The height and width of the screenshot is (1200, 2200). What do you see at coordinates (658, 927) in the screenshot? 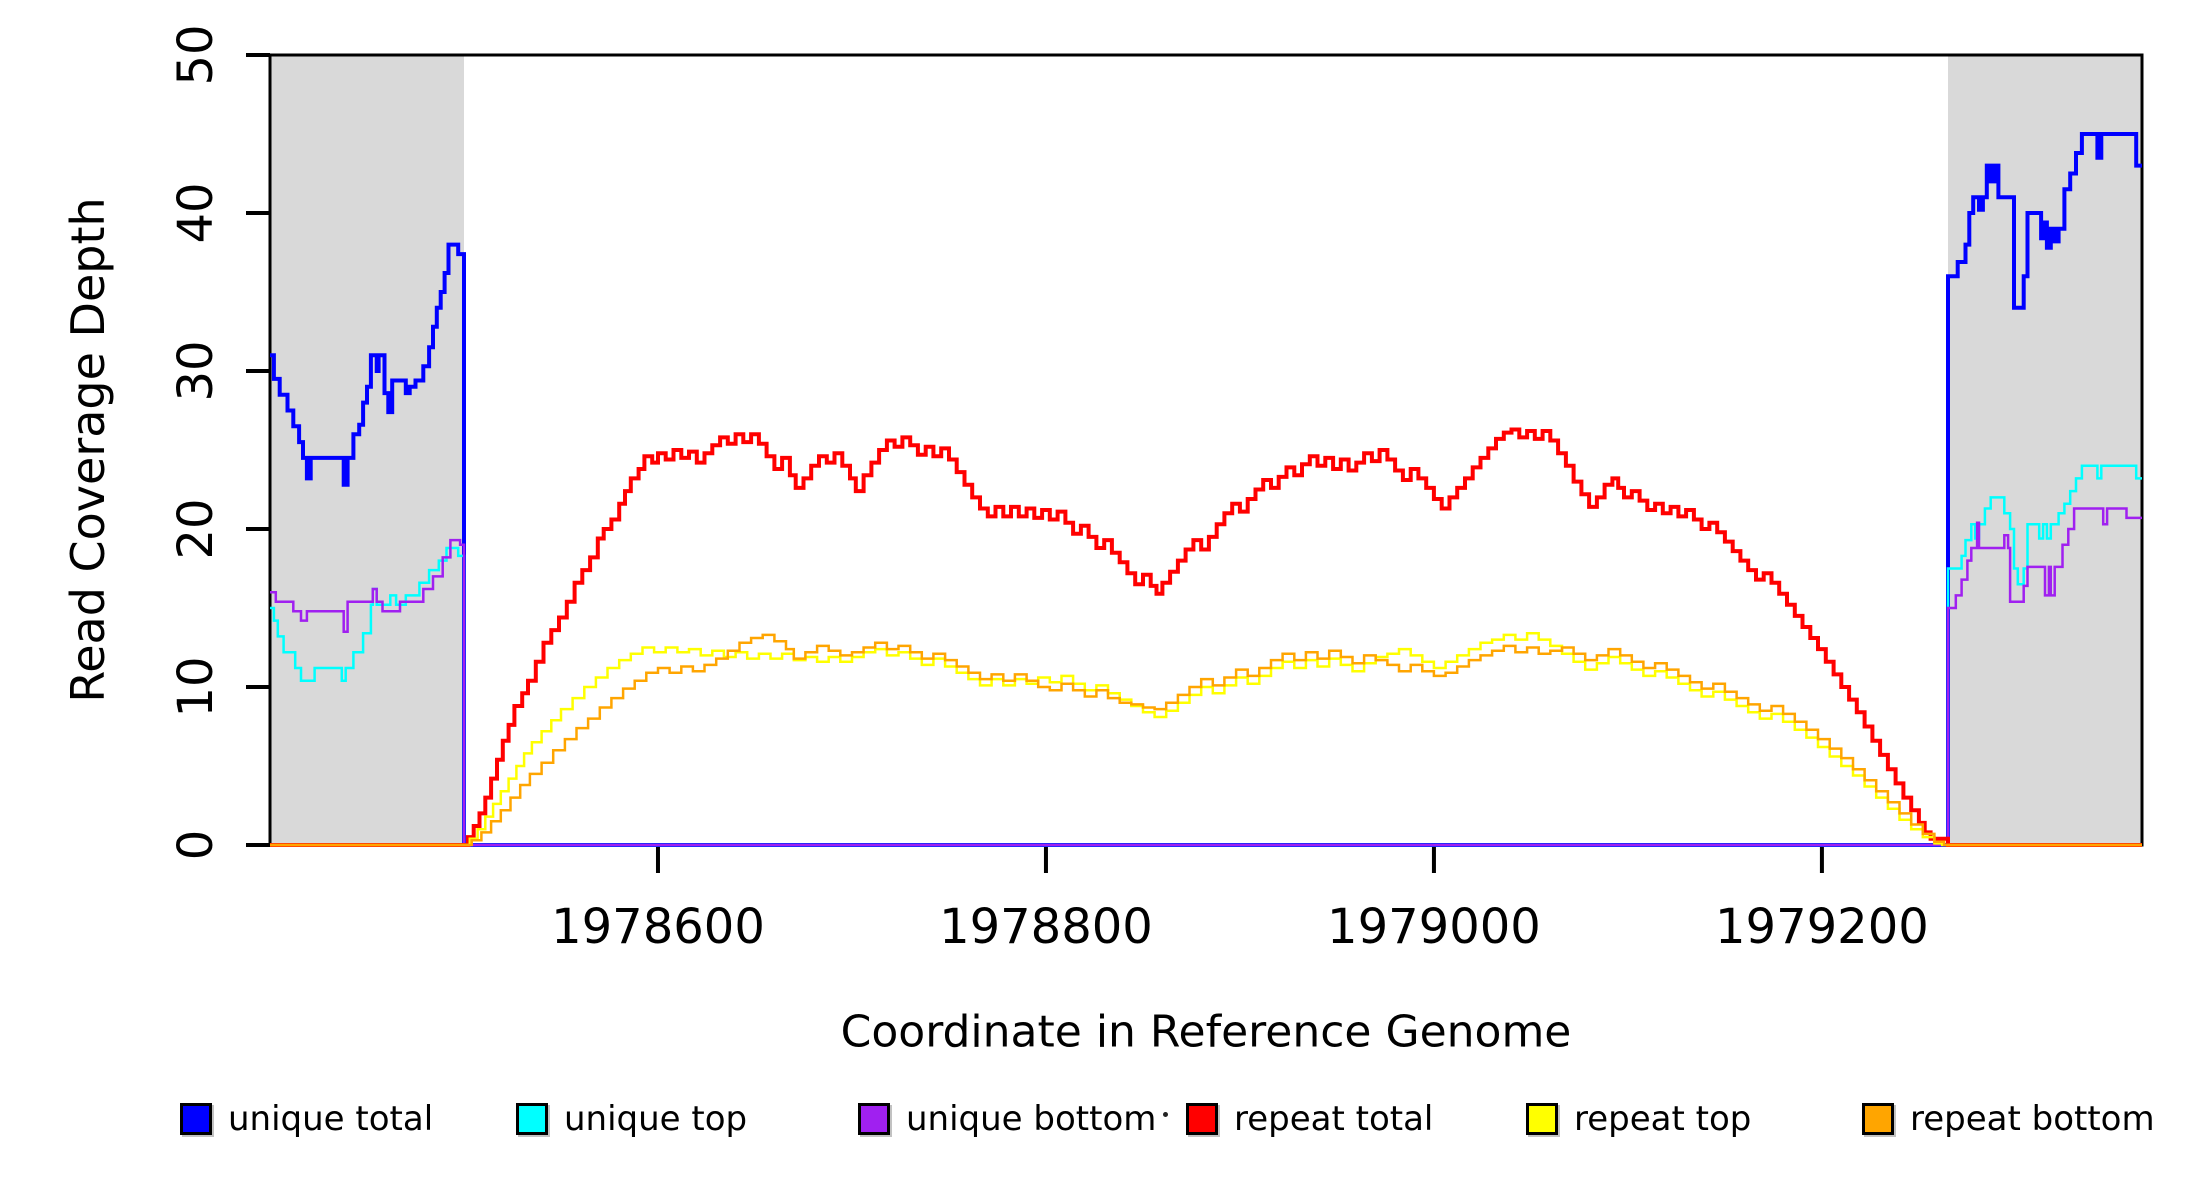
I see `x-tick-label: 1978600` at bounding box center [658, 927].